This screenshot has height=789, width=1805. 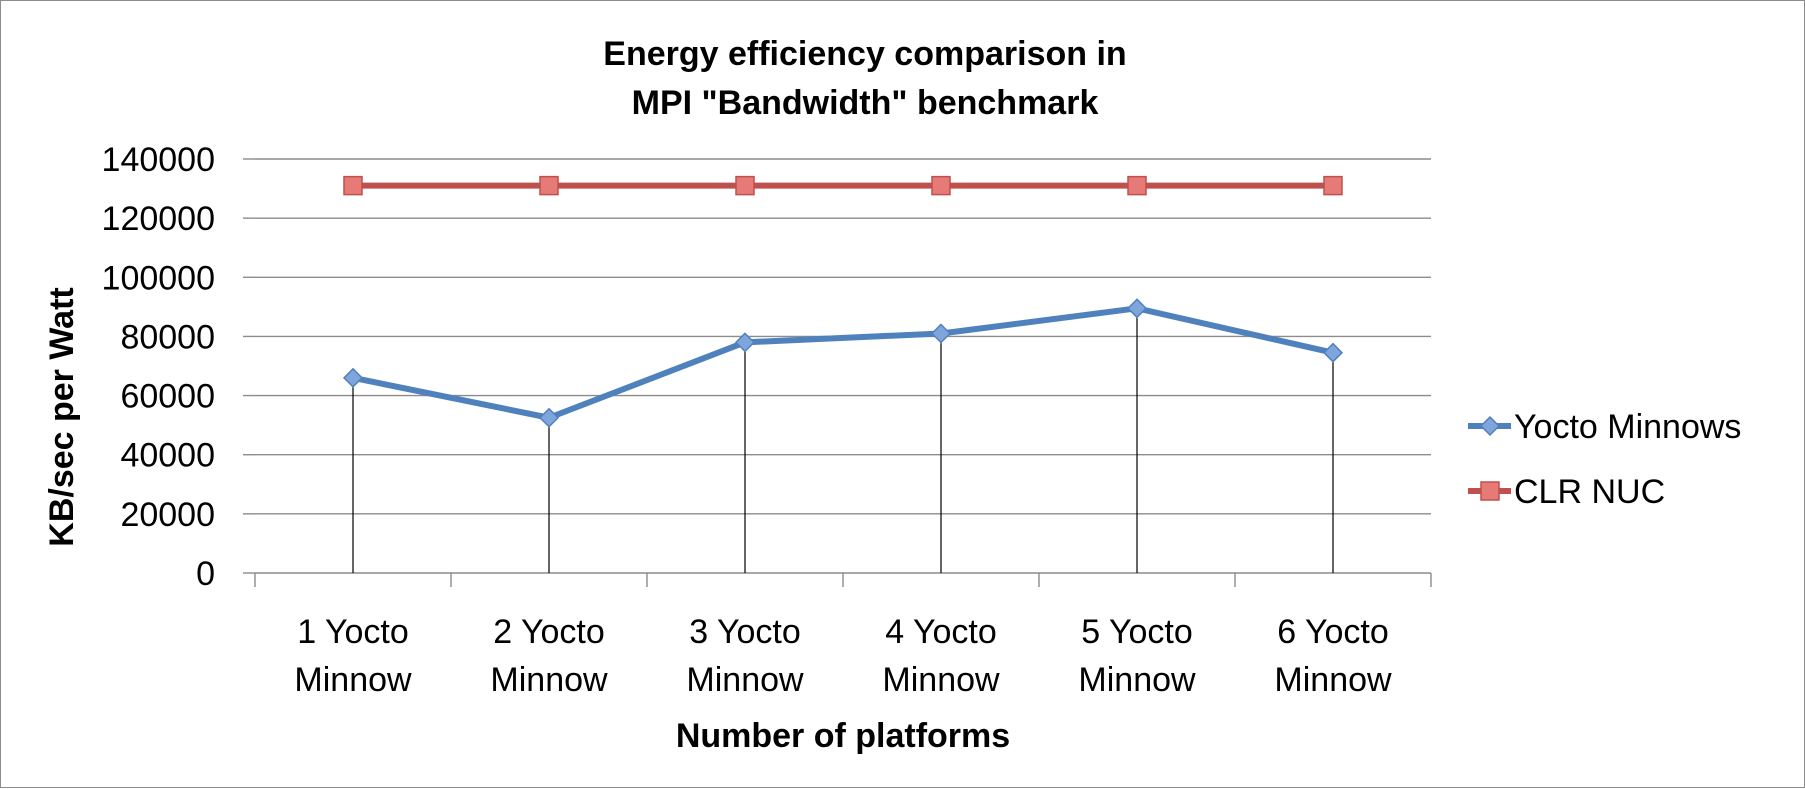 I want to click on x-tick-label-line: 5 Yocto, so click(x=1137, y=632).